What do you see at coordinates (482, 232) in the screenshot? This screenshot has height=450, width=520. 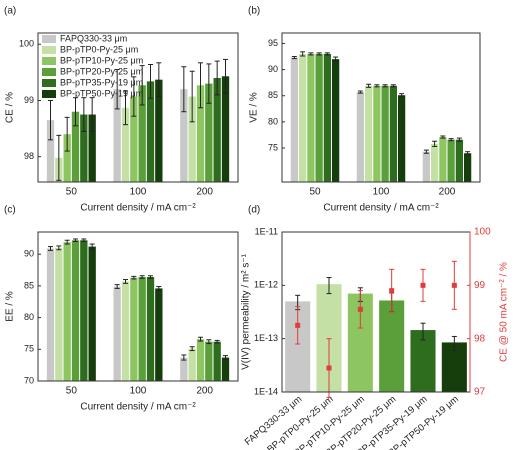 I see `y2-tick-label: 100` at bounding box center [482, 232].